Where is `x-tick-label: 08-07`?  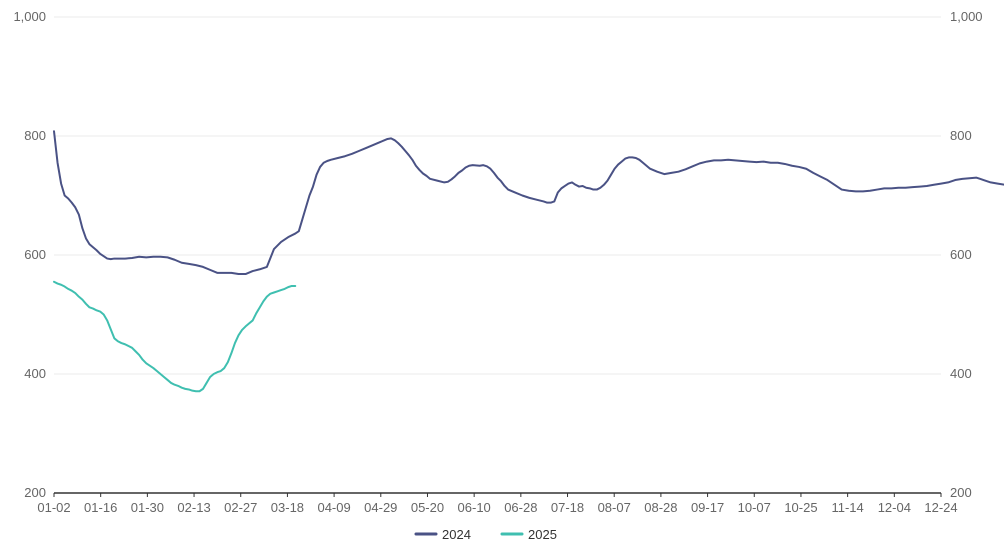
x-tick-label: 08-07 is located at coordinates (614, 507).